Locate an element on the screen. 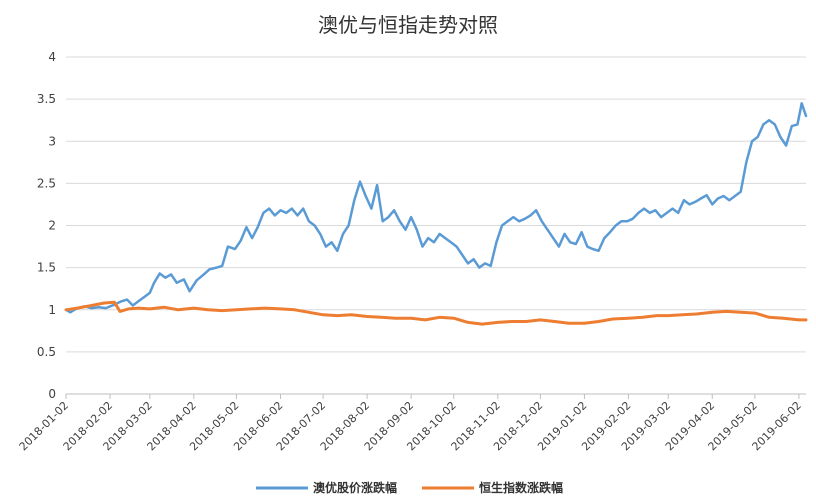 The width and height of the screenshot is (816, 504). y-tick-label: 0 is located at coordinates (52, 394).